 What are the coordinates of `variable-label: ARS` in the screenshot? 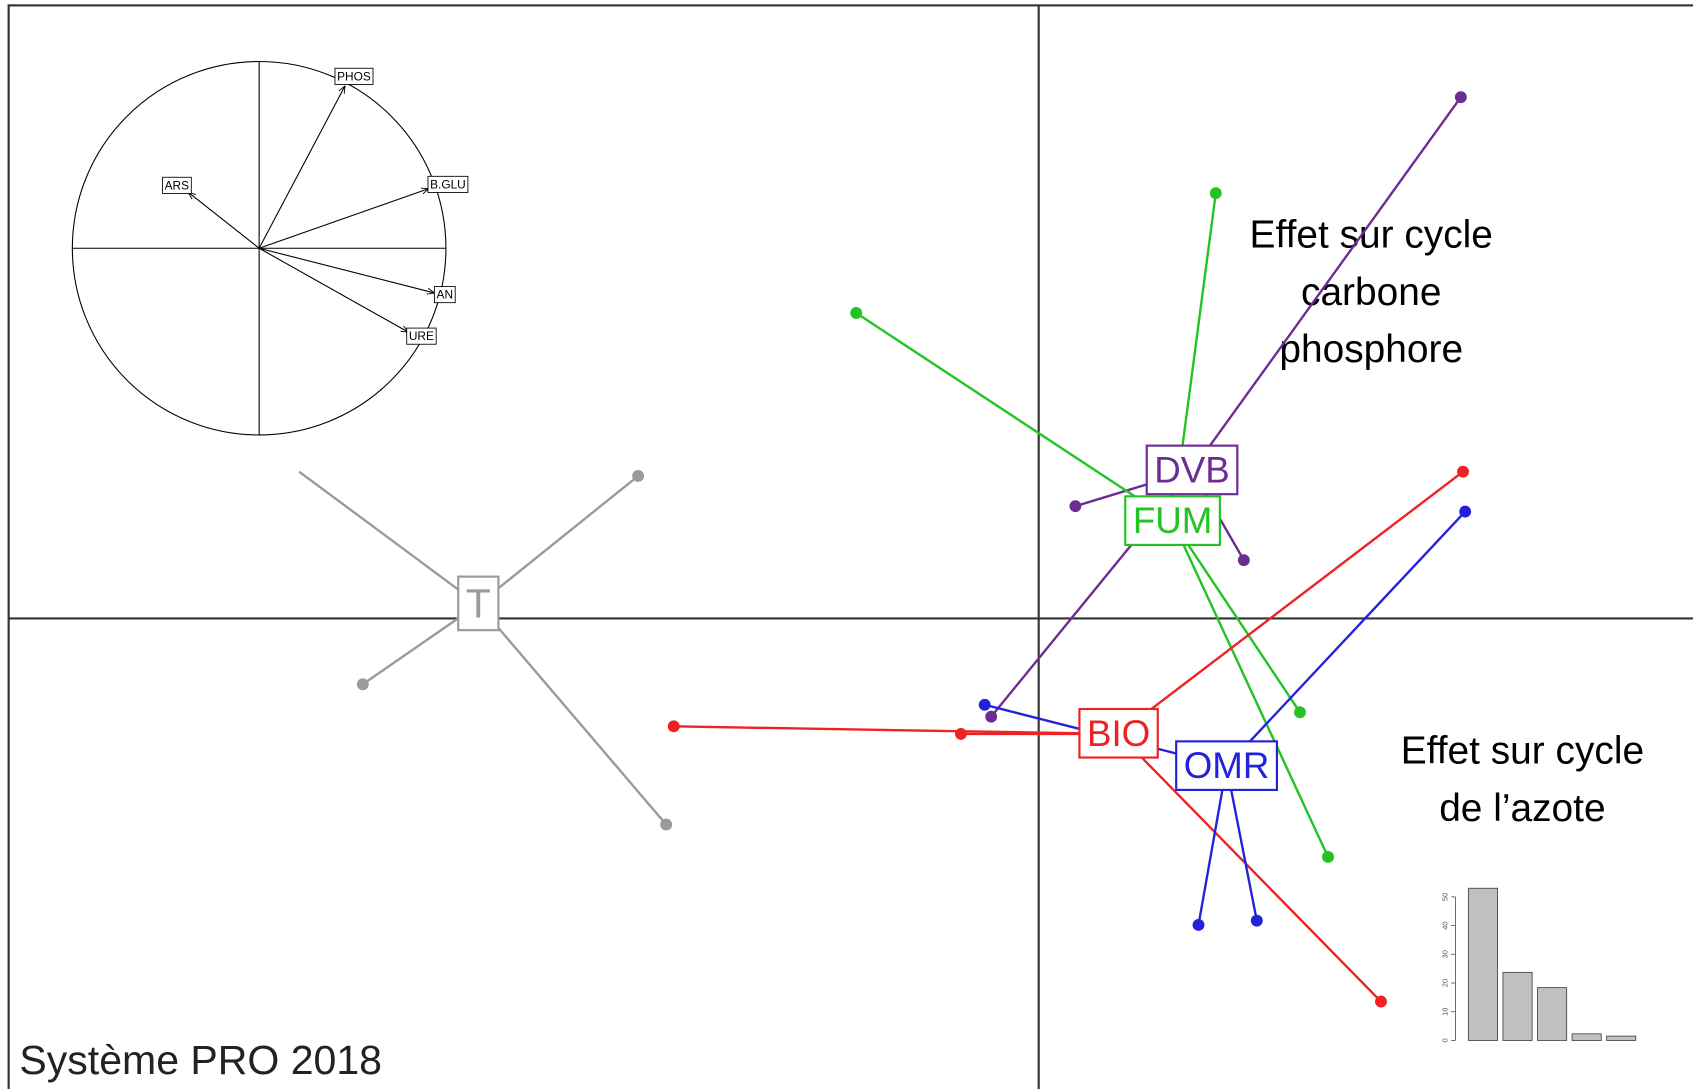 It's located at (177, 185).